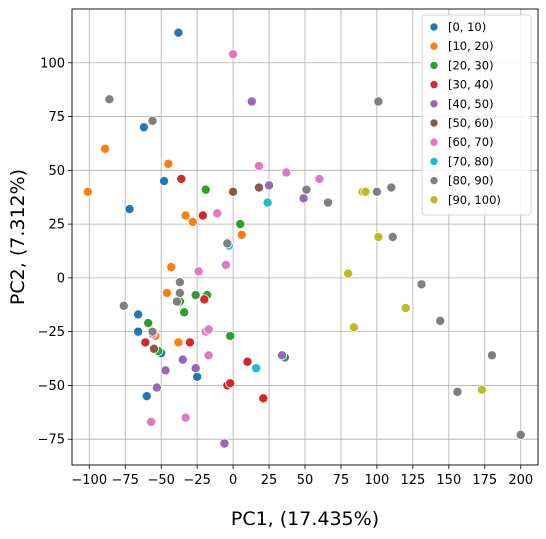 The width and height of the screenshot is (546, 539). Describe the element at coordinates (269, 480) in the screenshot. I see `x-tick-label: 25` at that location.